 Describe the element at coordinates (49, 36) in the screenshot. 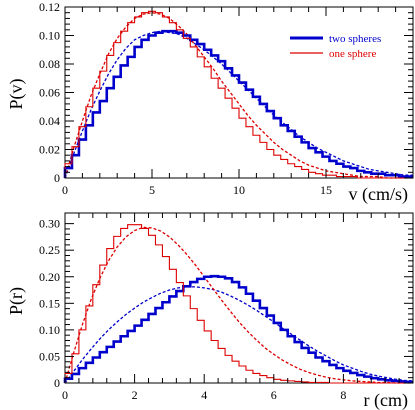

I see `velocity-y-tick-label: 0.10` at that location.